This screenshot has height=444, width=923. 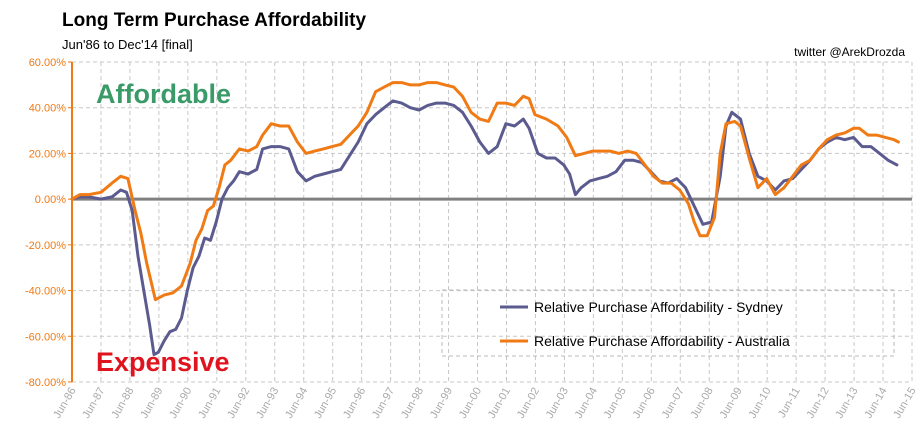 What do you see at coordinates (702, 403) in the screenshot?
I see `x-tick-label: Jun-08` at bounding box center [702, 403].